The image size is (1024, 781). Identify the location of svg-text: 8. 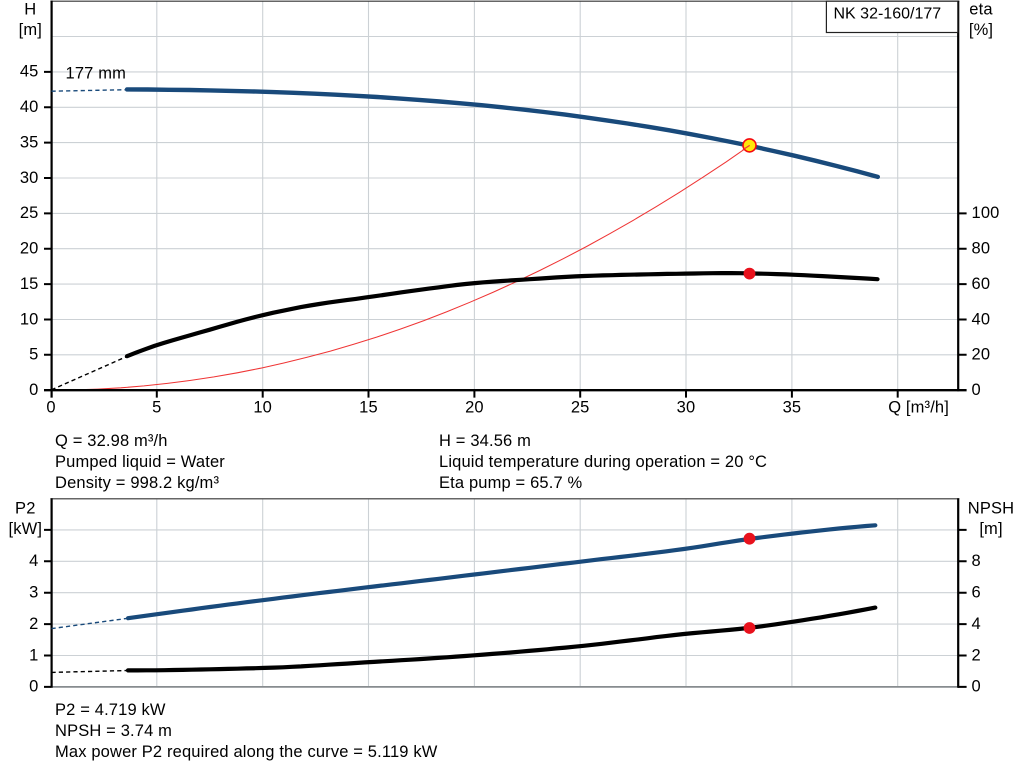
(976, 561).